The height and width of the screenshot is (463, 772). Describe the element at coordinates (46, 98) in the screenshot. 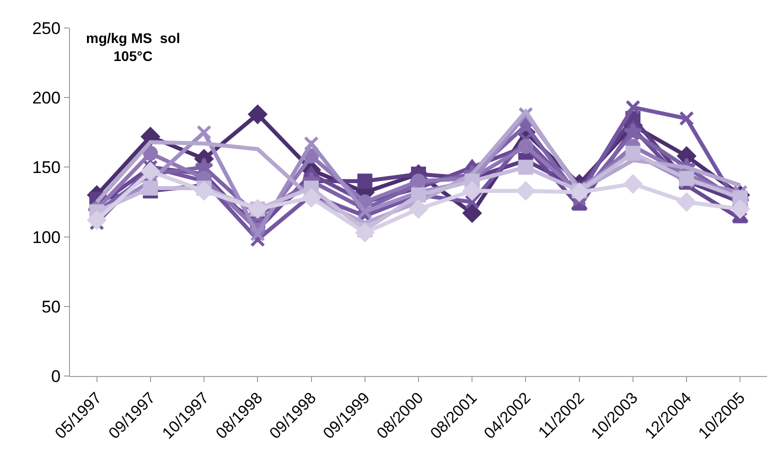

I see `y-tick-label: 200` at that location.